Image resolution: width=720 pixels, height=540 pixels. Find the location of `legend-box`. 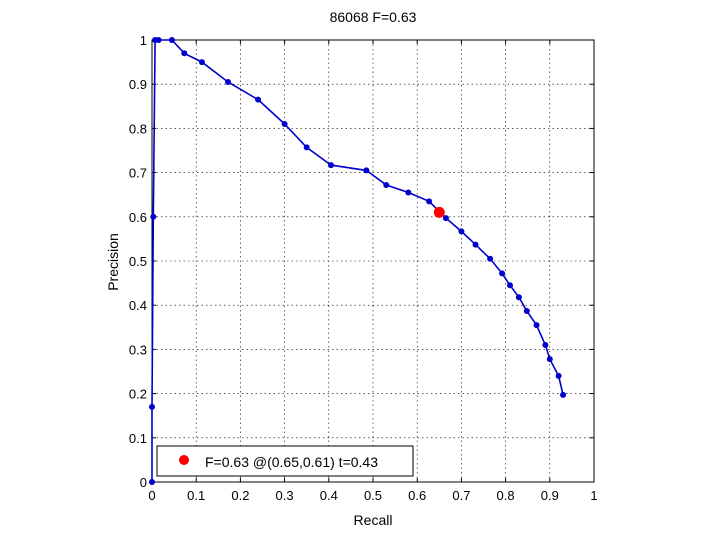

legend-box is located at coordinates (285, 461).